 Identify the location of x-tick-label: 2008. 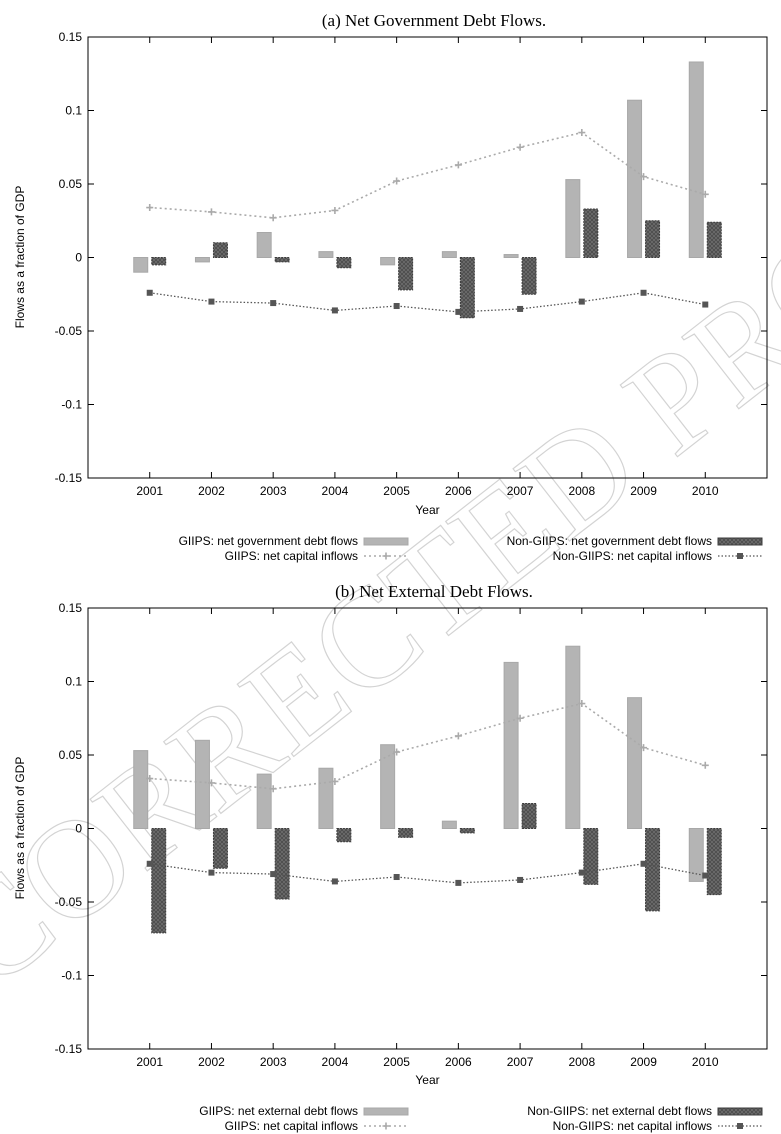
(581, 1062).